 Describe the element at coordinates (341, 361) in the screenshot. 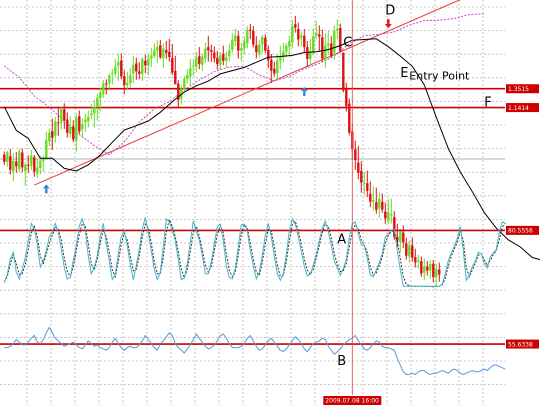

I see `annotation-label: B` at that location.